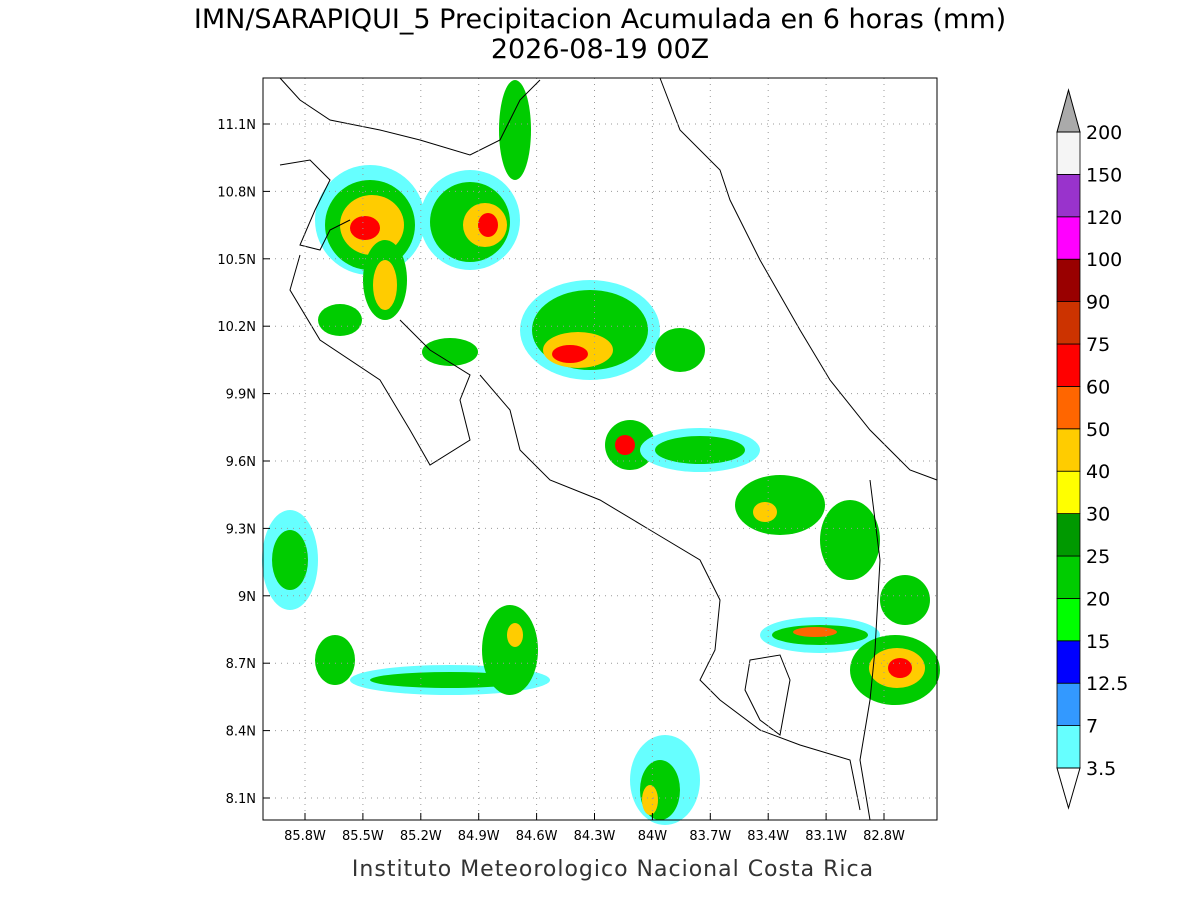 The width and height of the screenshot is (1200, 904). Describe the element at coordinates (1098, 345) in the screenshot. I see `colorbar-label: 75` at that location.